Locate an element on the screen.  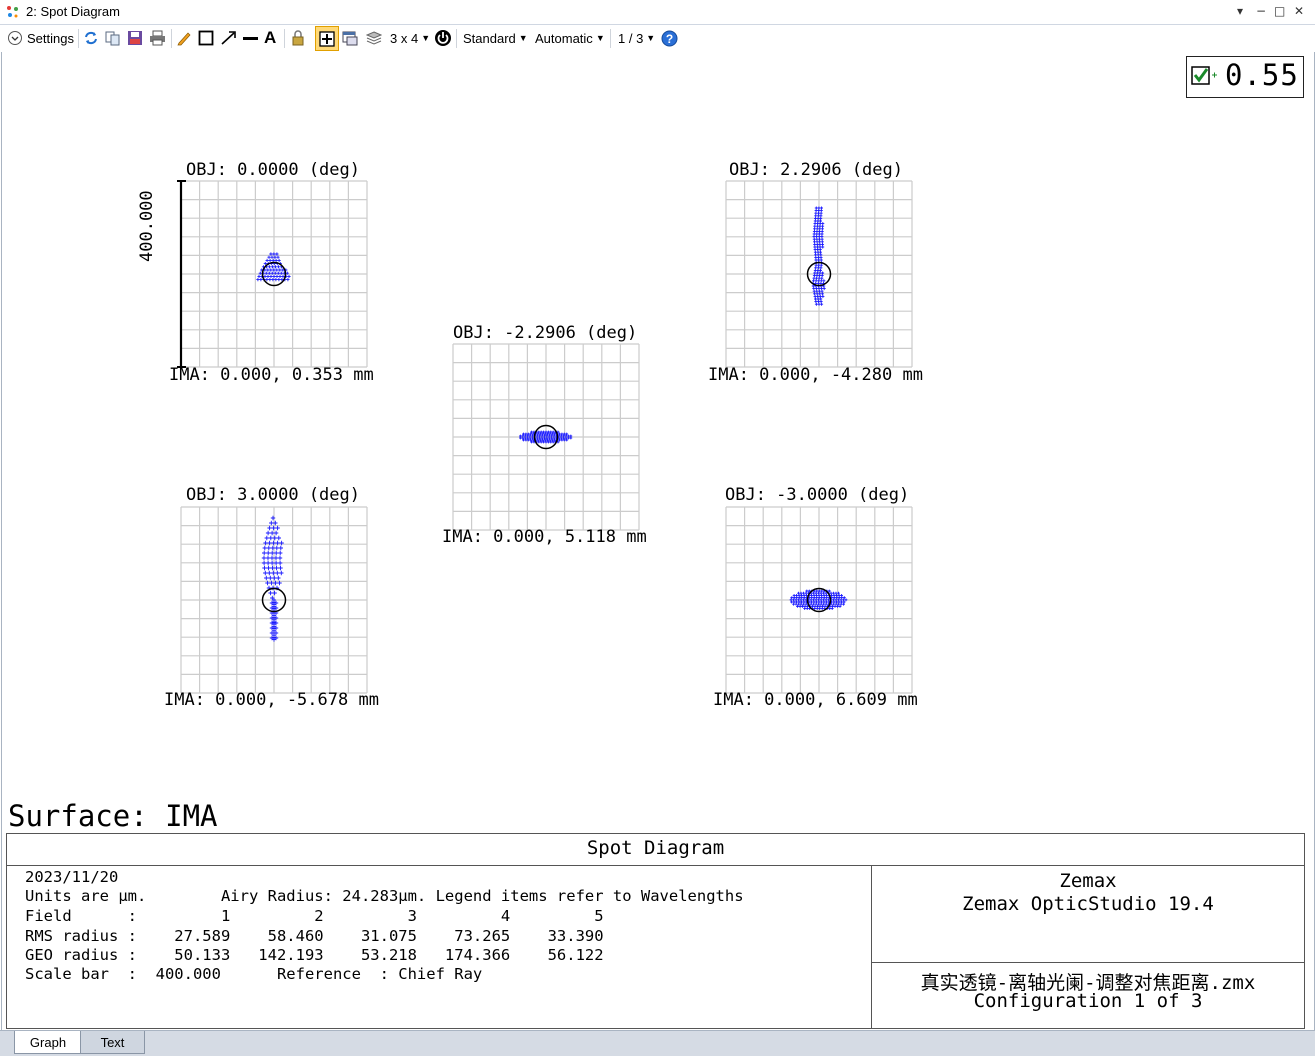
tab-text: Text is located at coordinates (112, 1042).